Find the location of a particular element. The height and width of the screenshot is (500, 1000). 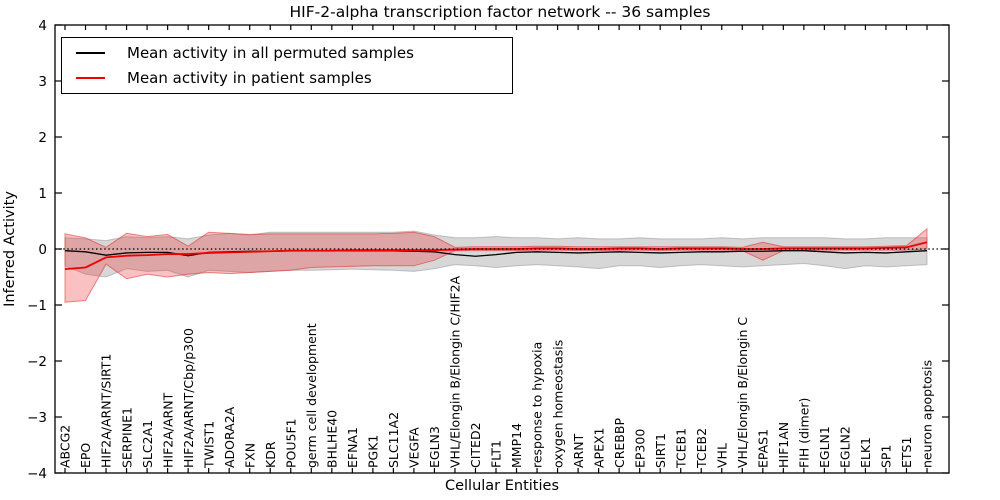

x-category-label: TCEB2 is located at coordinates (701, 448).